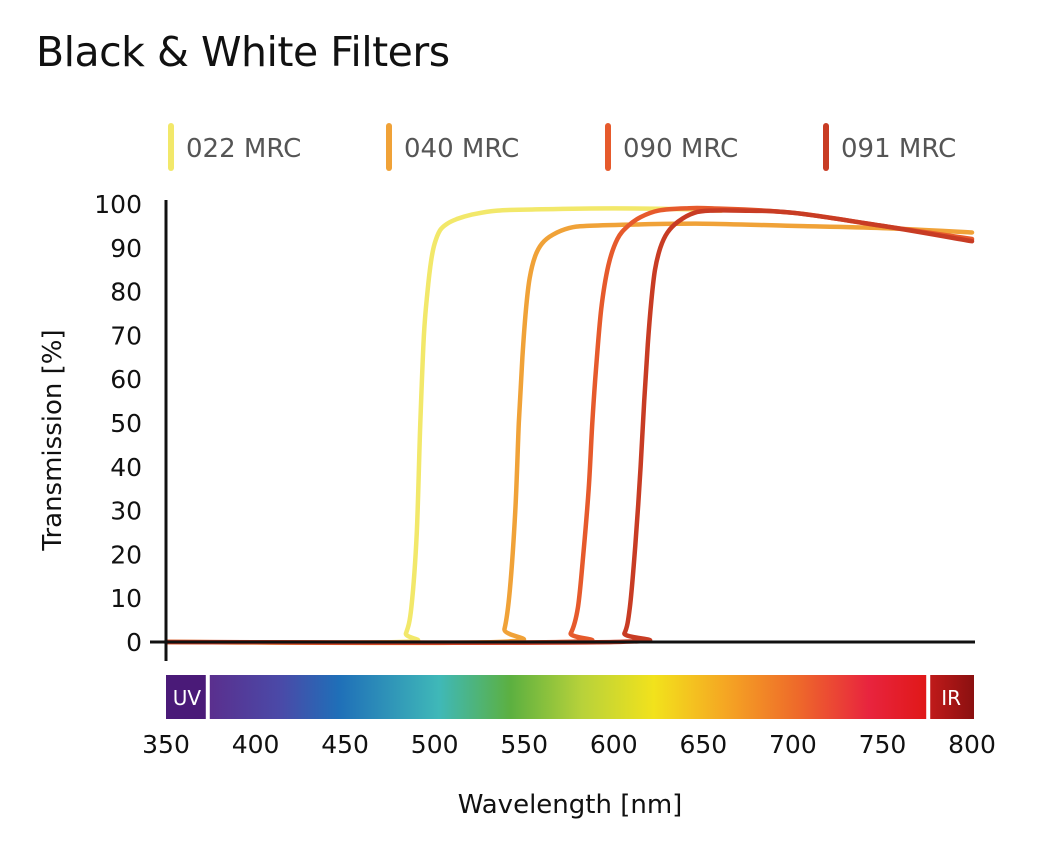 This screenshot has width=1042, height=862. What do you see at coordinates (126, 467) in the screenshot?
I see `y-tick-label: 40` at bounding box center [126, 467].